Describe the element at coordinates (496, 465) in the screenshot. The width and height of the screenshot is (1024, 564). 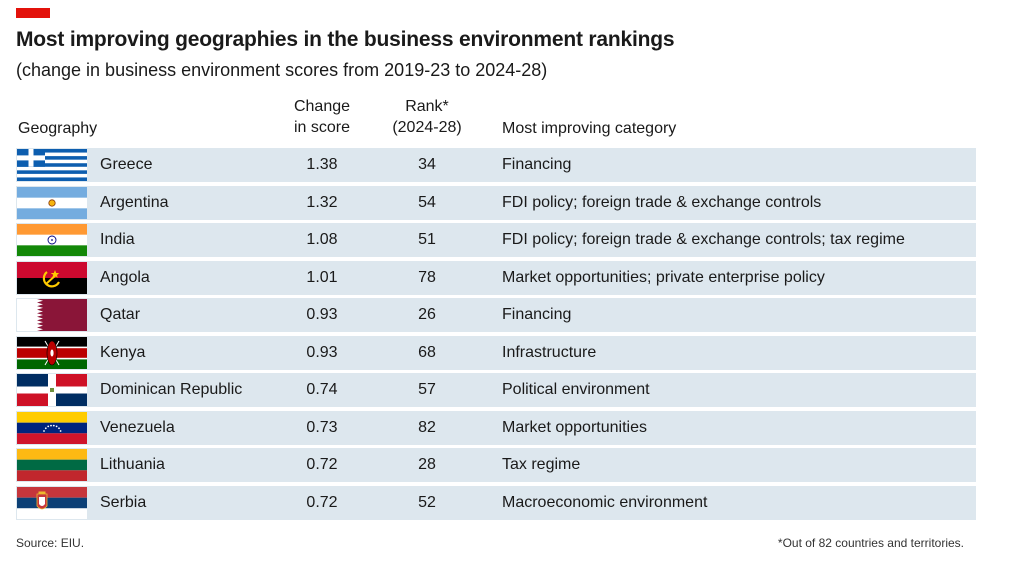
I see `table-row: Lithuania 0.72 28 Tax regime` at that location.